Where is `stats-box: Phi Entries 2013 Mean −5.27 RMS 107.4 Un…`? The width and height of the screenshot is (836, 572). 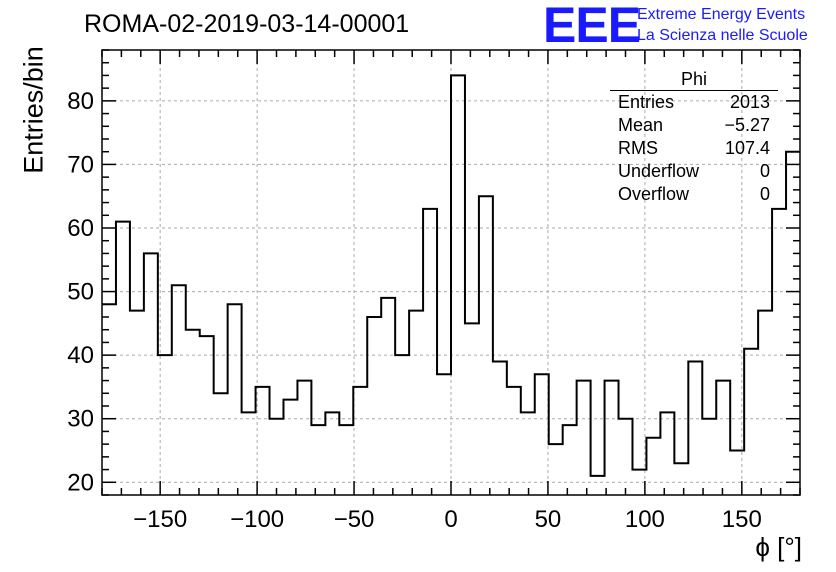
stats-box: Phi Entries 2013 Mean −5.27 RMS 107.4 Un… is located at coordinates (694, 137).